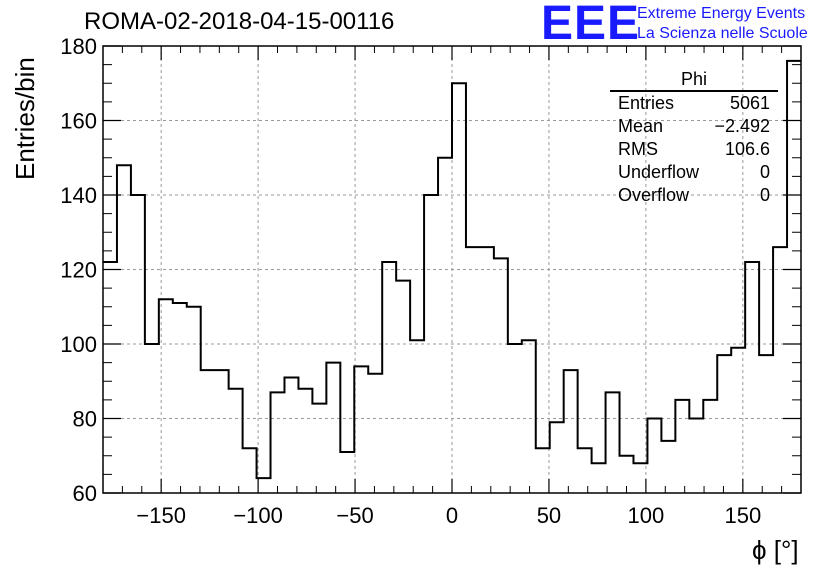 The height and width of the screenshot is (572, 836). What do you see at coordinates (78, 121) in the screenshot?
I see `y-tick-label: 160` at bounding box center [78, 121].